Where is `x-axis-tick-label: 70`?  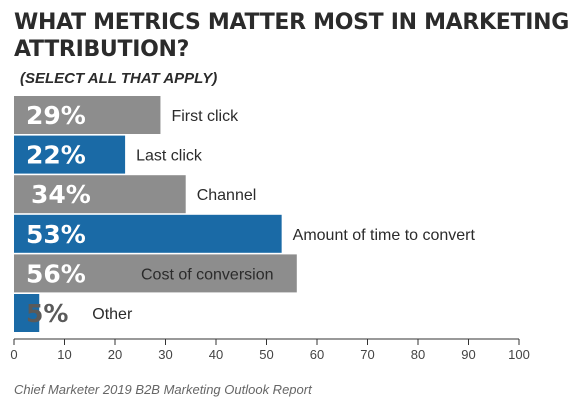
x-axis-tick-label: 70 is located at coordinates (367, 354).